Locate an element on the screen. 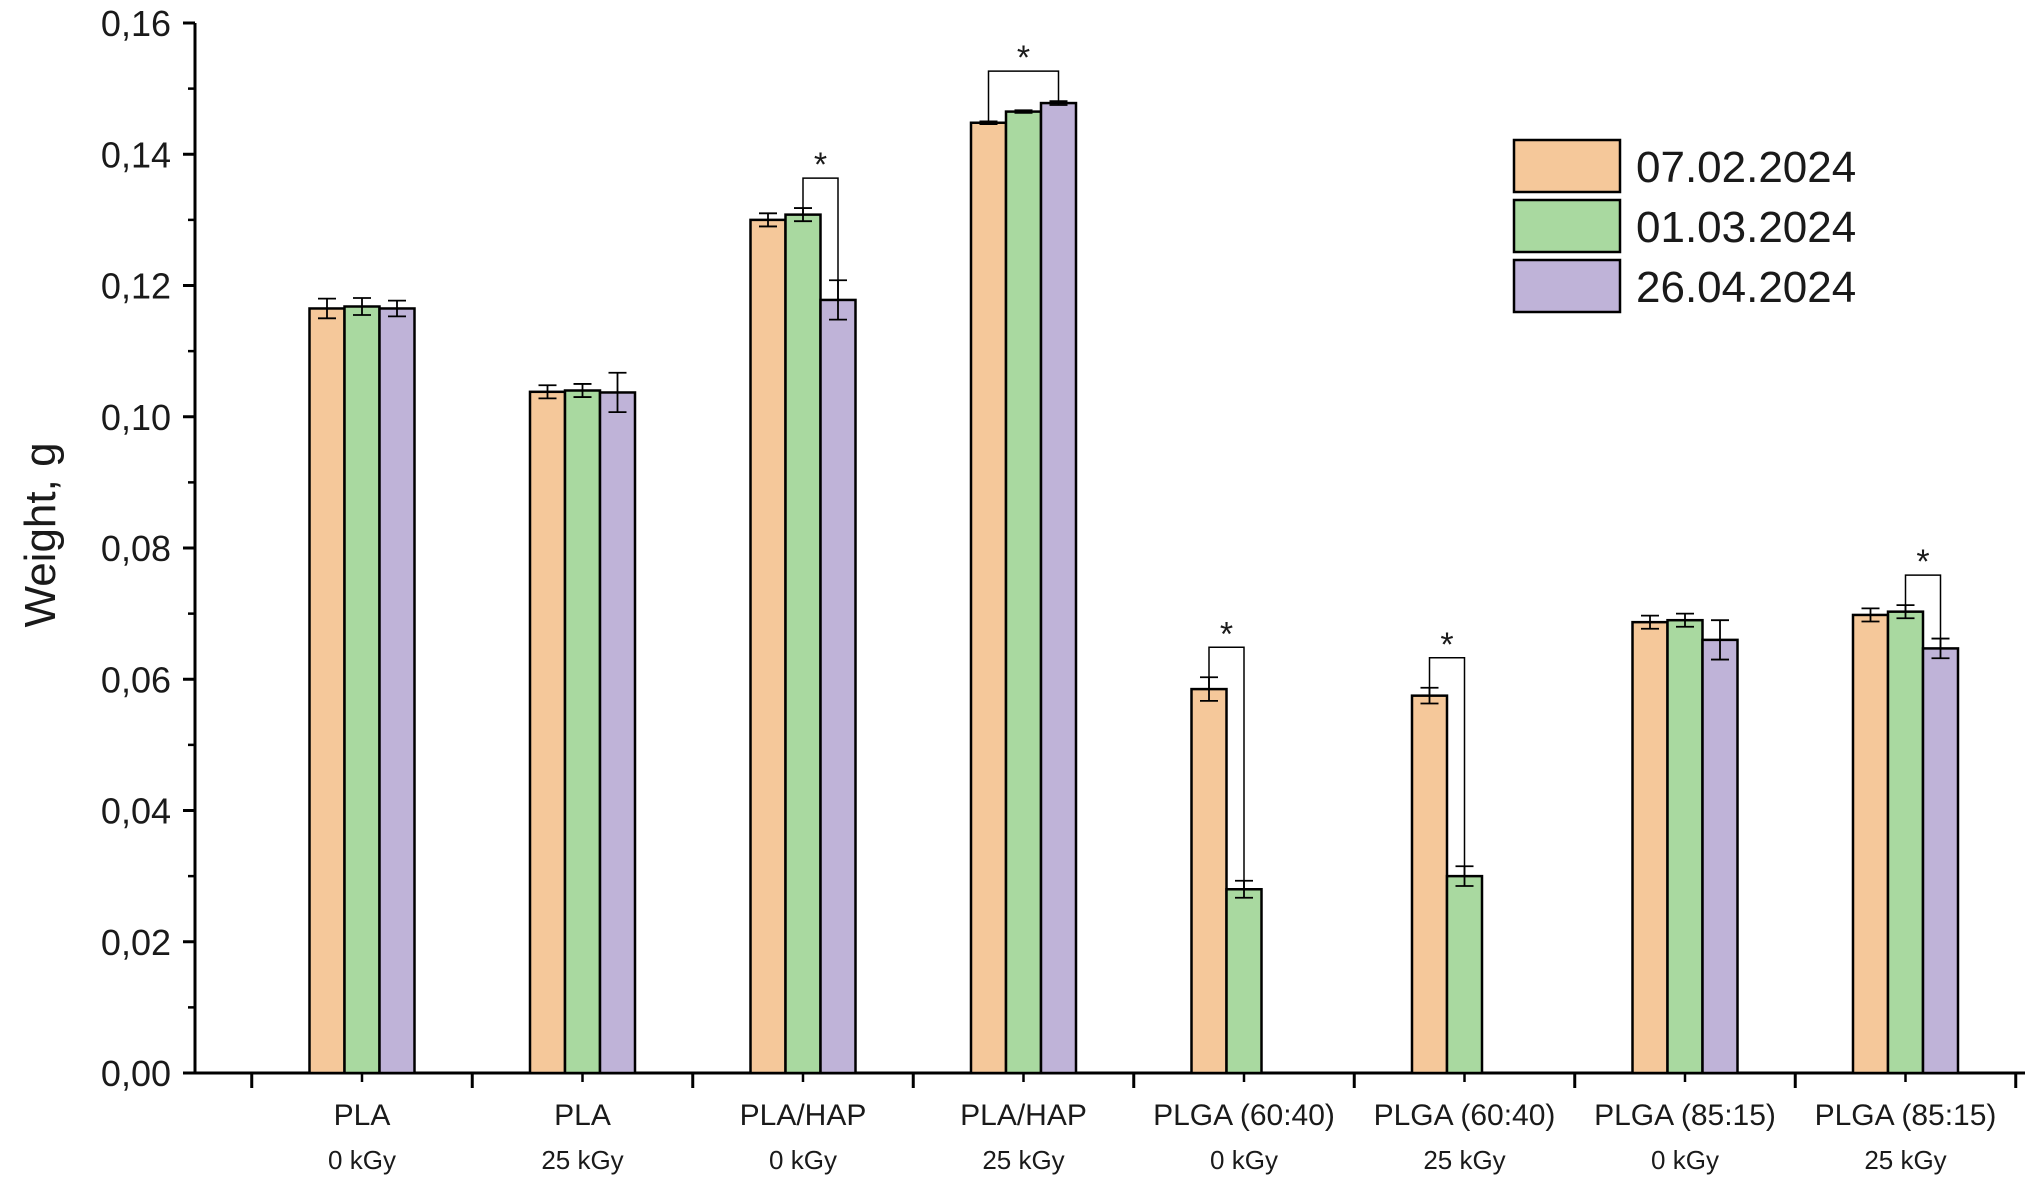 The height and width of the screenshot is (1189, 2033). y-tick-label: 0,14 is located at coordinates (136, 154).